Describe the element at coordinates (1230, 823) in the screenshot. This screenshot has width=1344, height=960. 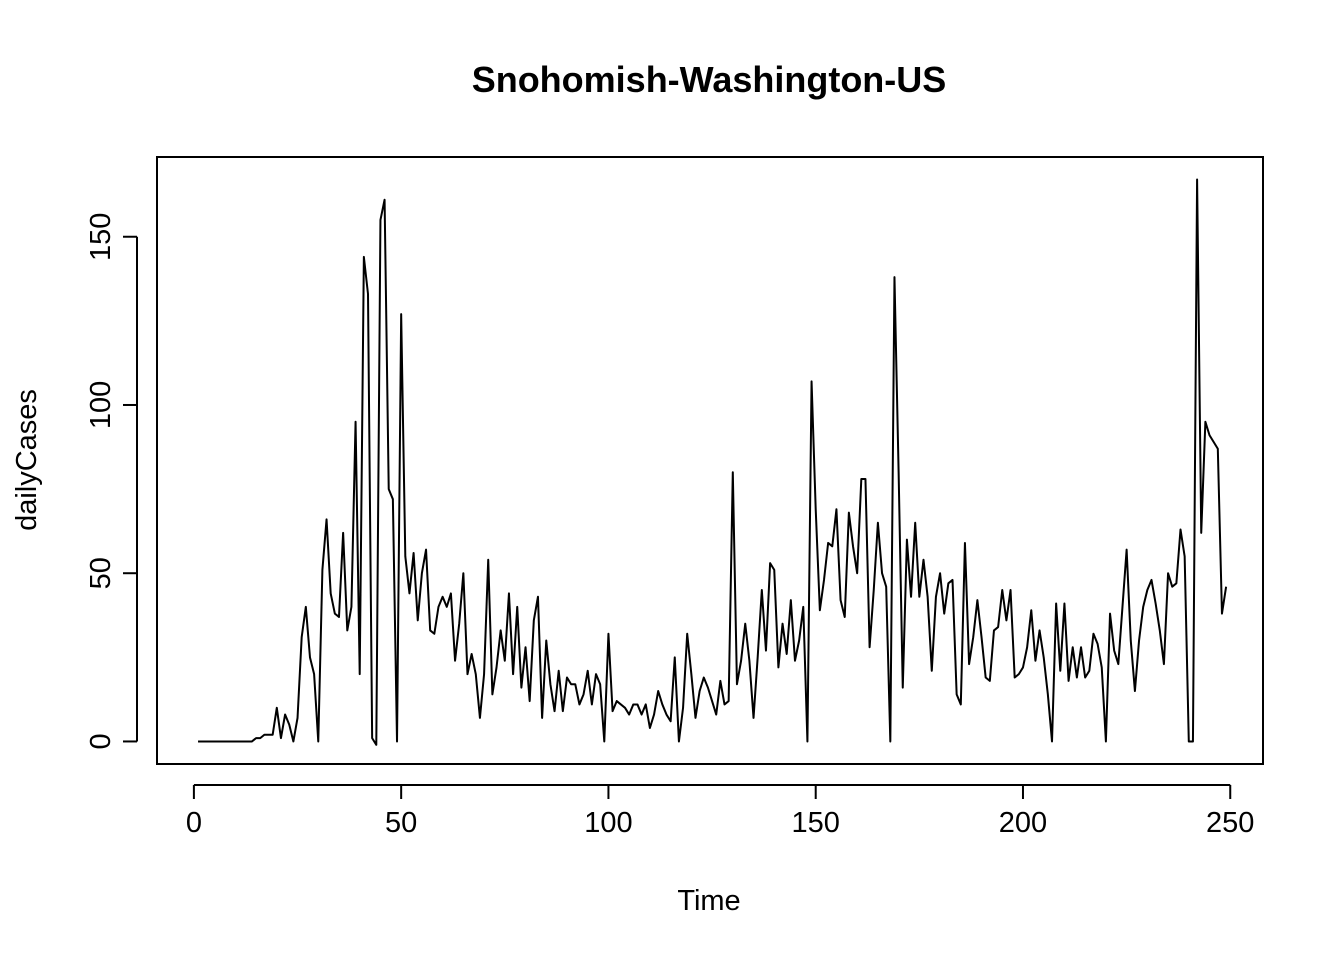
I see `x-tick-label: 250` at that location.